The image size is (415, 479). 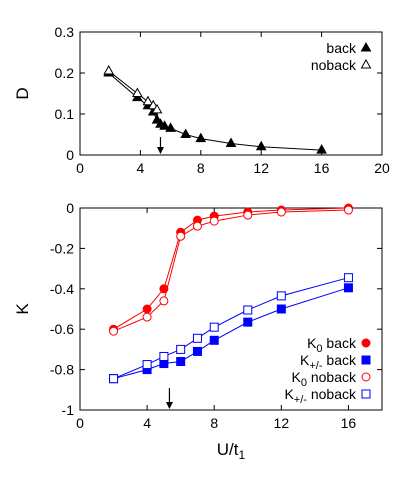 What do you see at coordinates (65, 32) in the screenshot?
I see `y-tick-label: 0.3` at bounding box center [65, 32].